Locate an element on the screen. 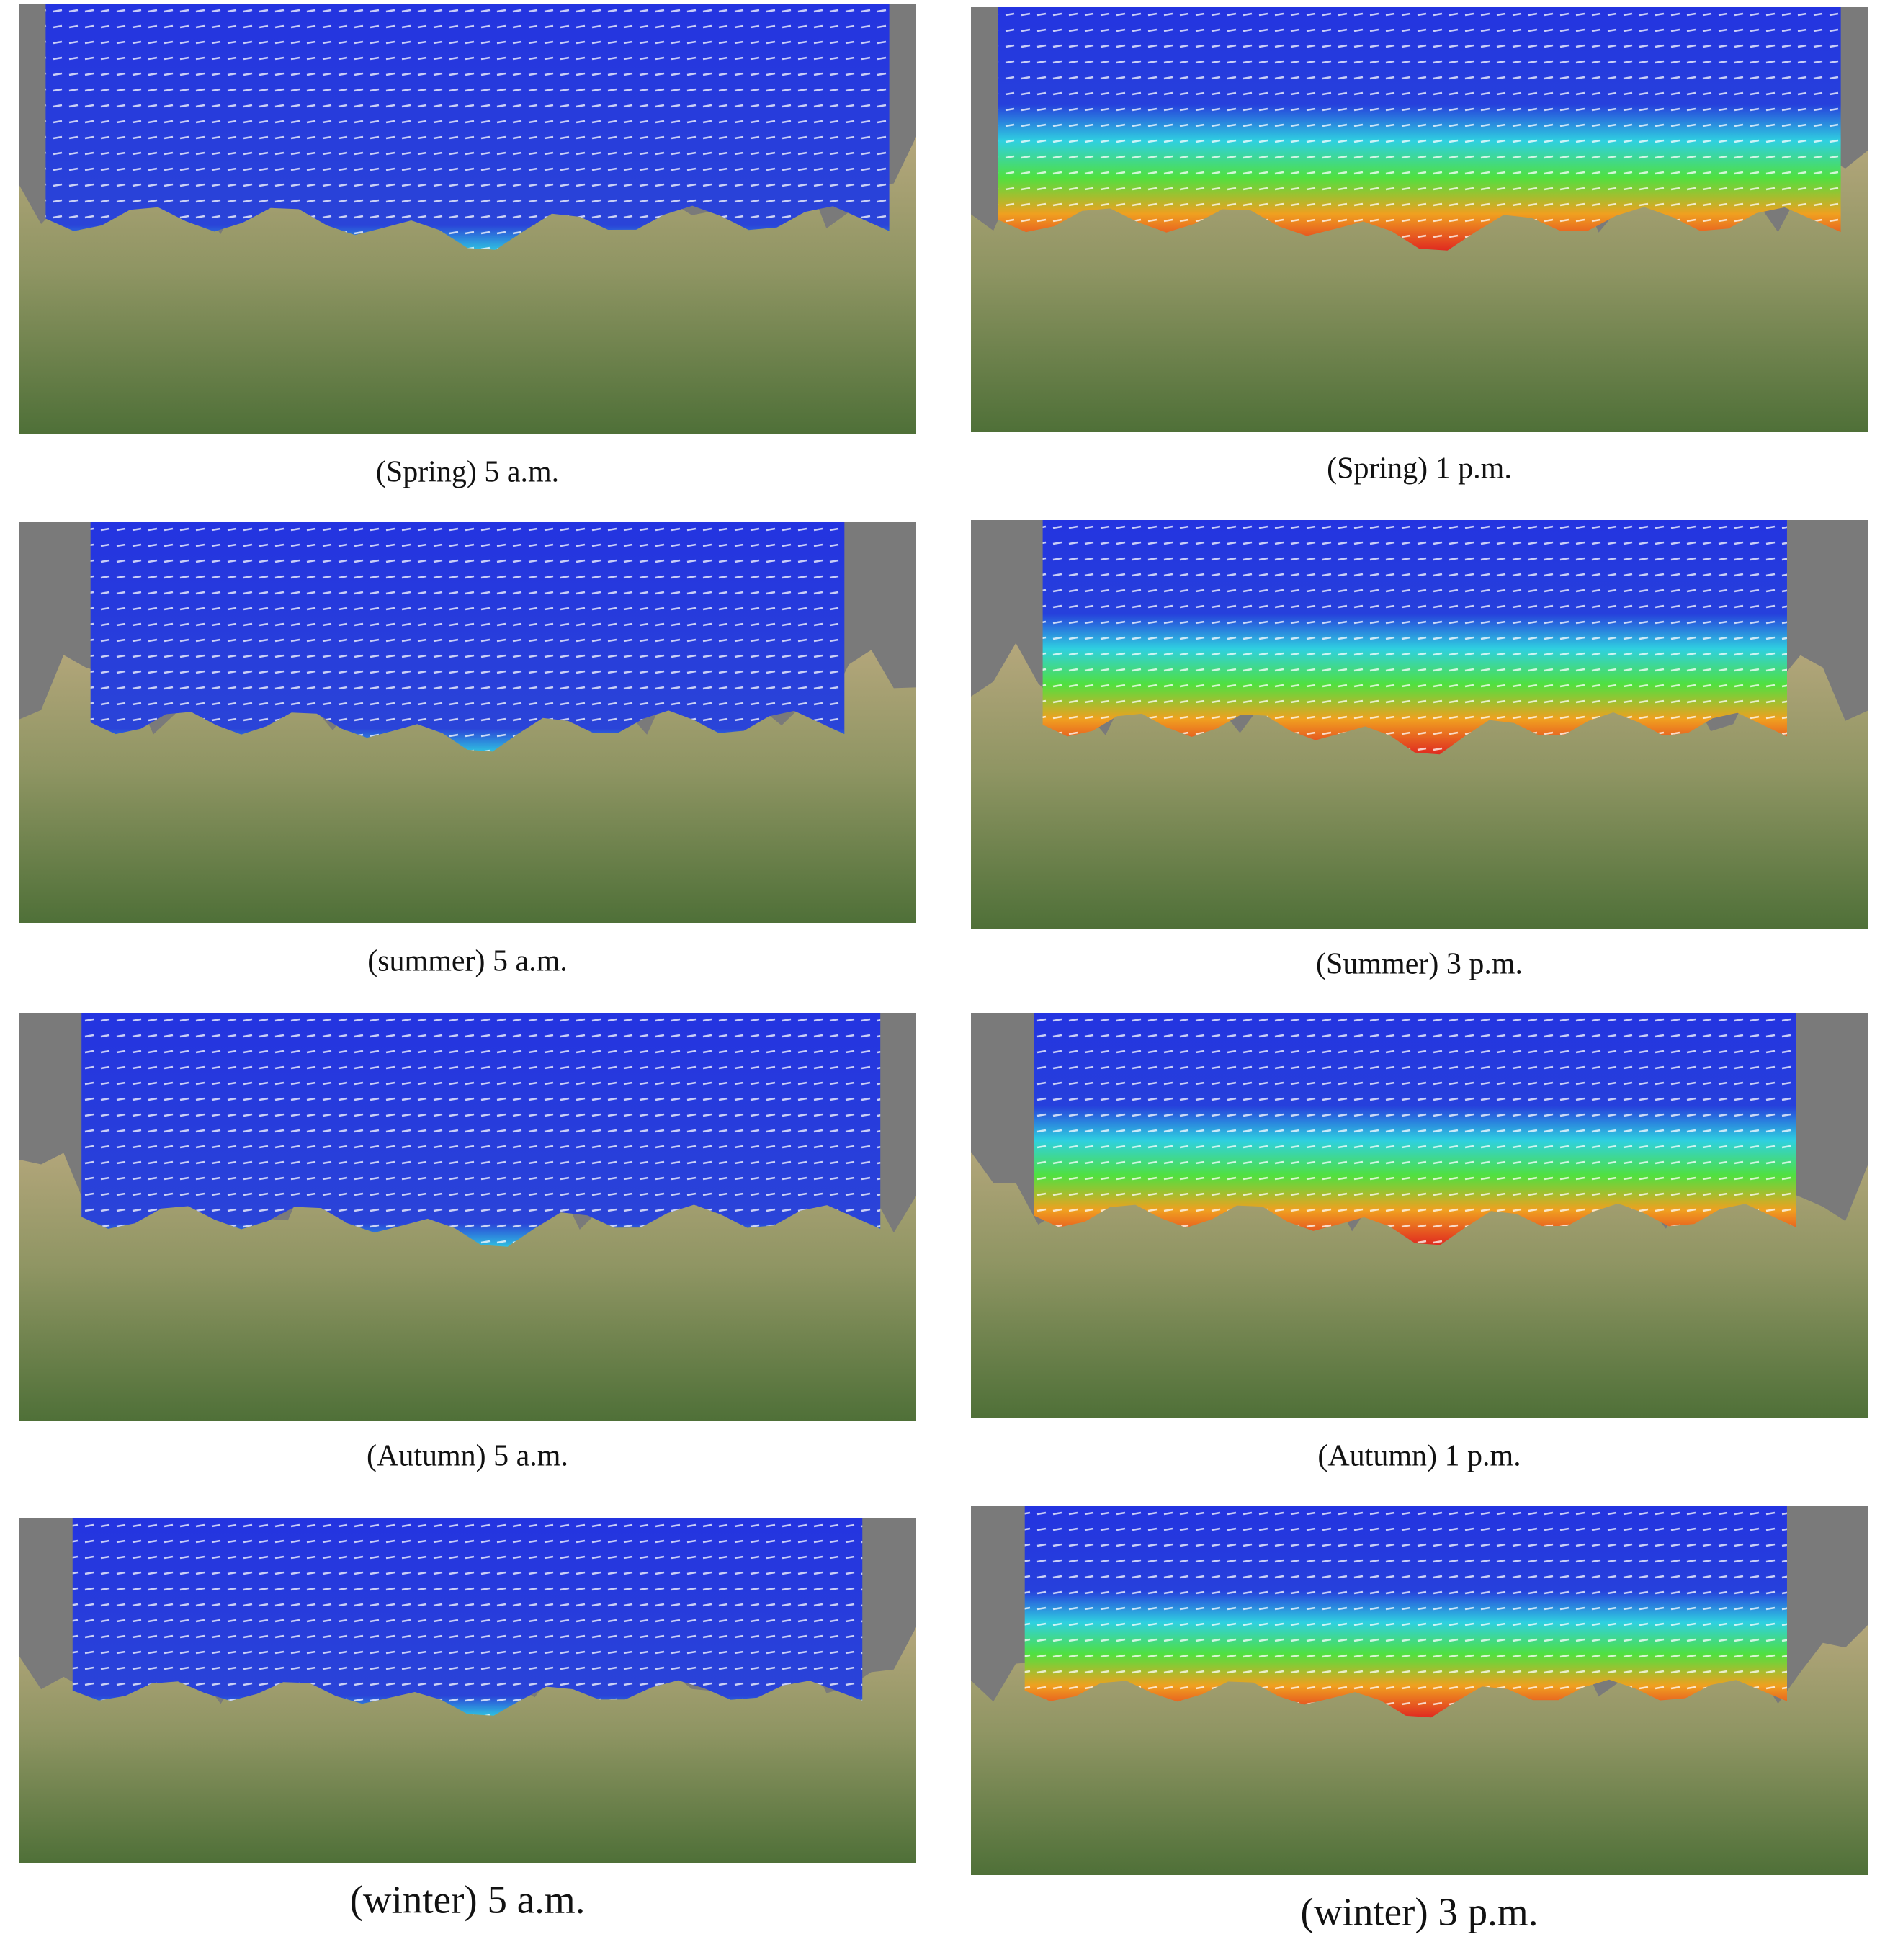 The height and width of the screenshot is (1960, 1885). panel-caption: (Summer) 3 p.m. is located at coordinates (1419, 964).